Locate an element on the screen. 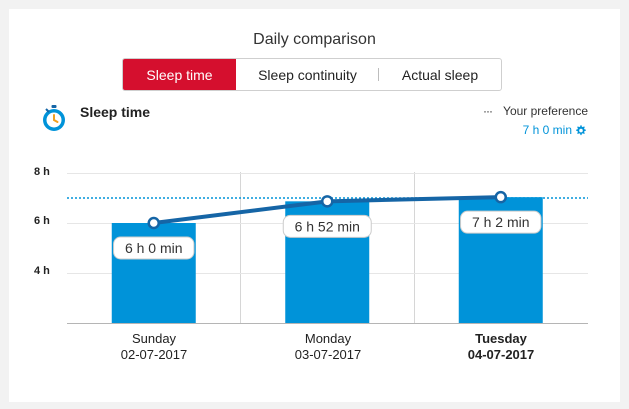 This screenshot has width=629, height=409. value-label-monday: 6 h 52 min is located at coordinates (327, 226).